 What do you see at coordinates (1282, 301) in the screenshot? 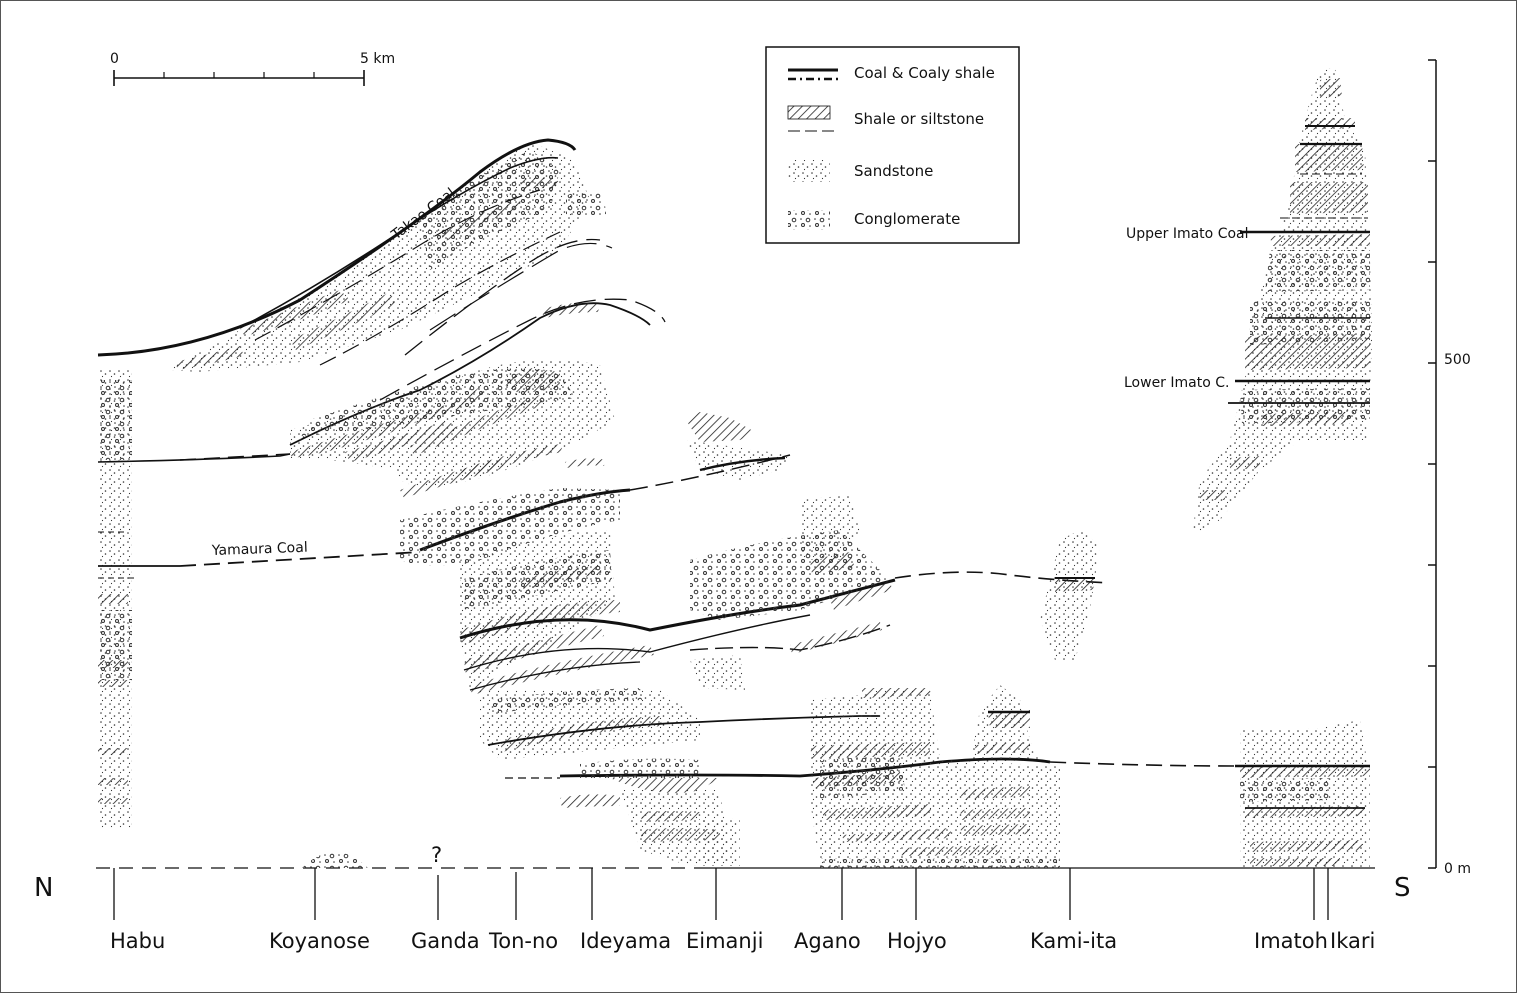
I see `imato-upper-column` at bounding box center [1282, 301].